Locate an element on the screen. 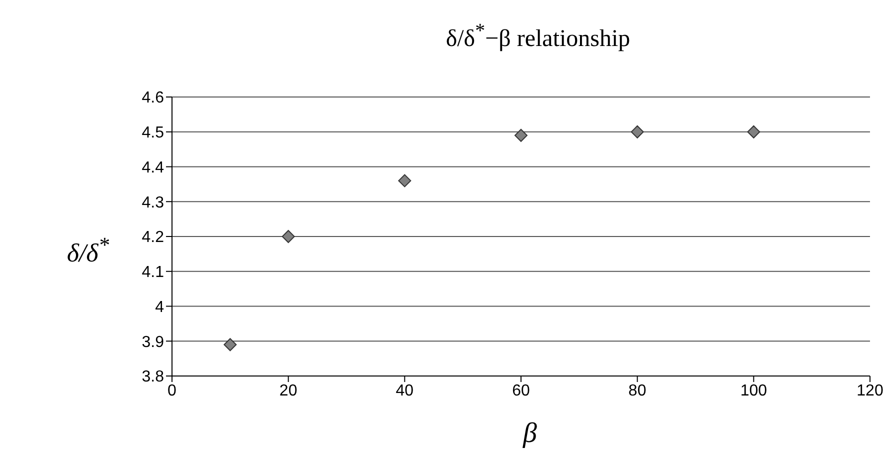 This screenshot has height=469, width=895. y-tick-label: 4.2 is located at coordinates (153, 237).